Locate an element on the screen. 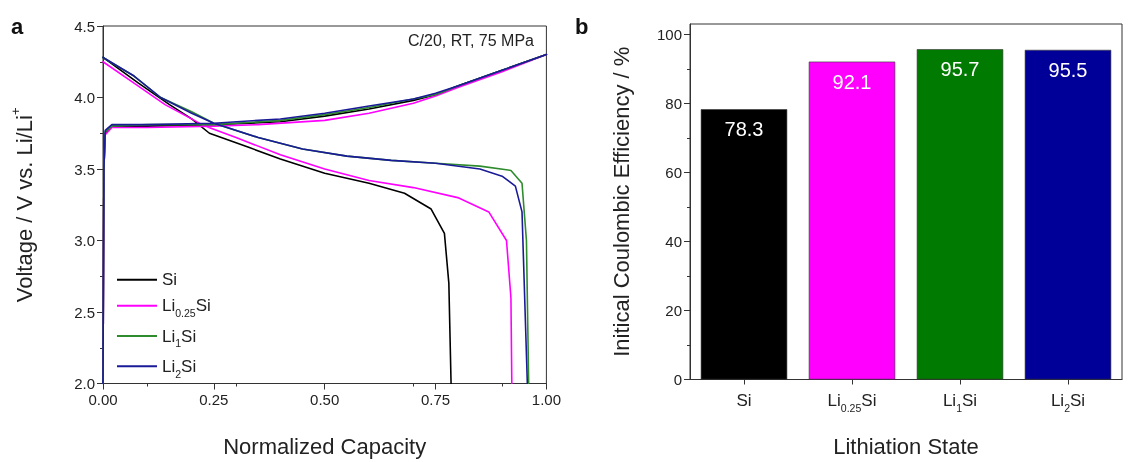 The height and width of the screenshot is (462, 1130). y-tick-label: 0 is located at coordinates (677, 379).